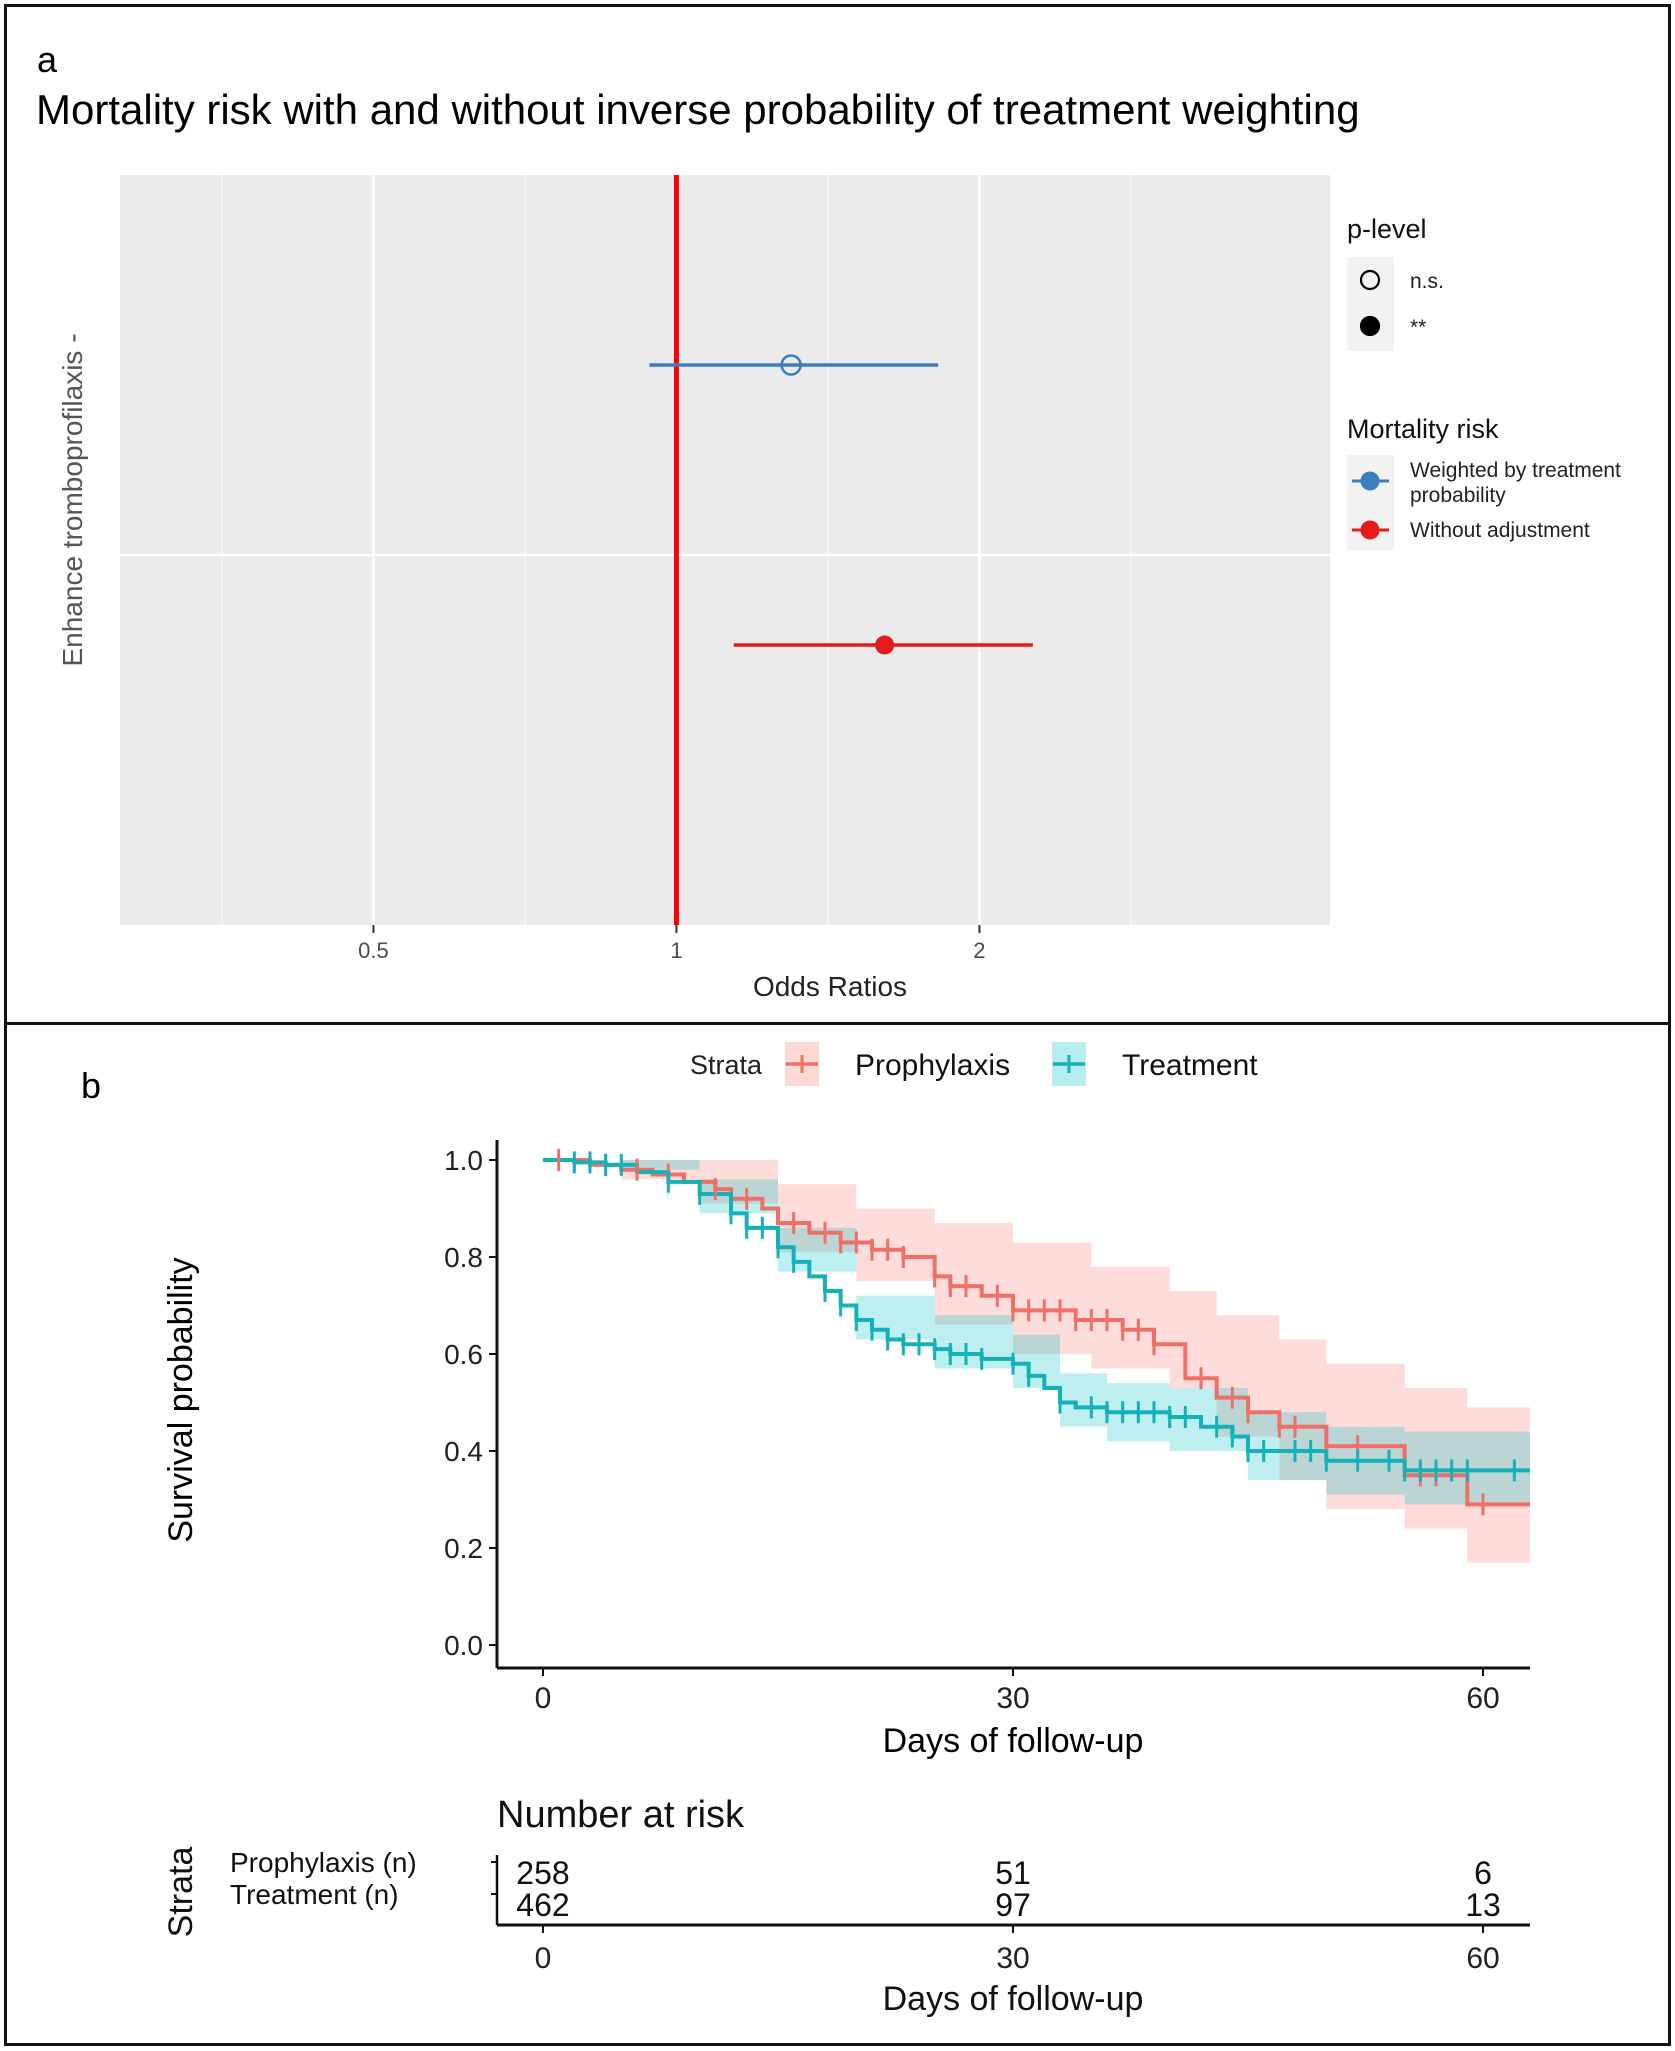 This screenshot has width=1675, height=2051. Describe the element at coordinates (676, 950) in the screenshot. I see `forest-x-tick-label: 1` at that location.